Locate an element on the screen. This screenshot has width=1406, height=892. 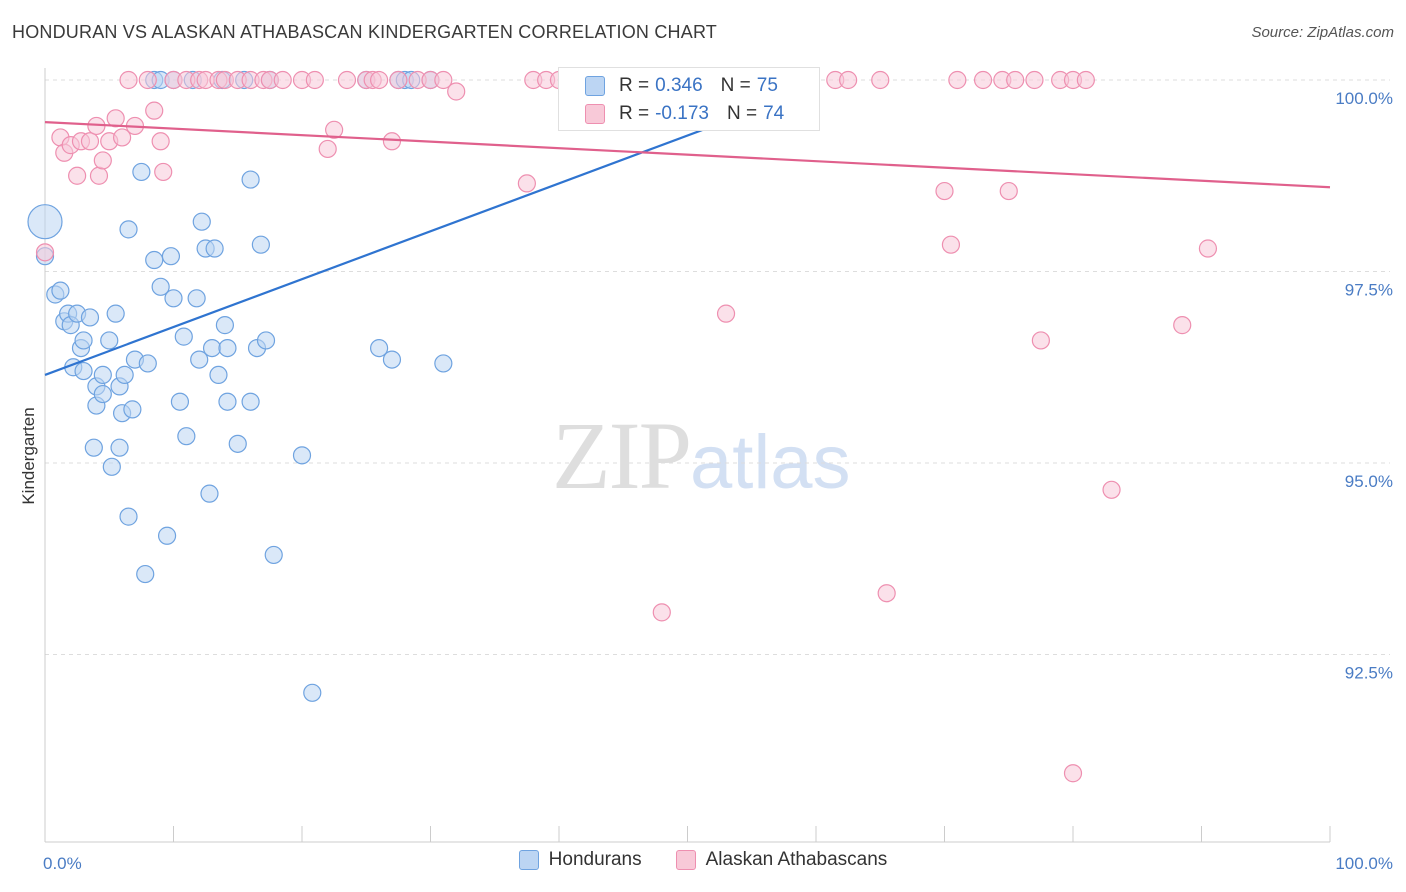
series-legend-hondurans: Hondurans is located at coordinates (580, 860).